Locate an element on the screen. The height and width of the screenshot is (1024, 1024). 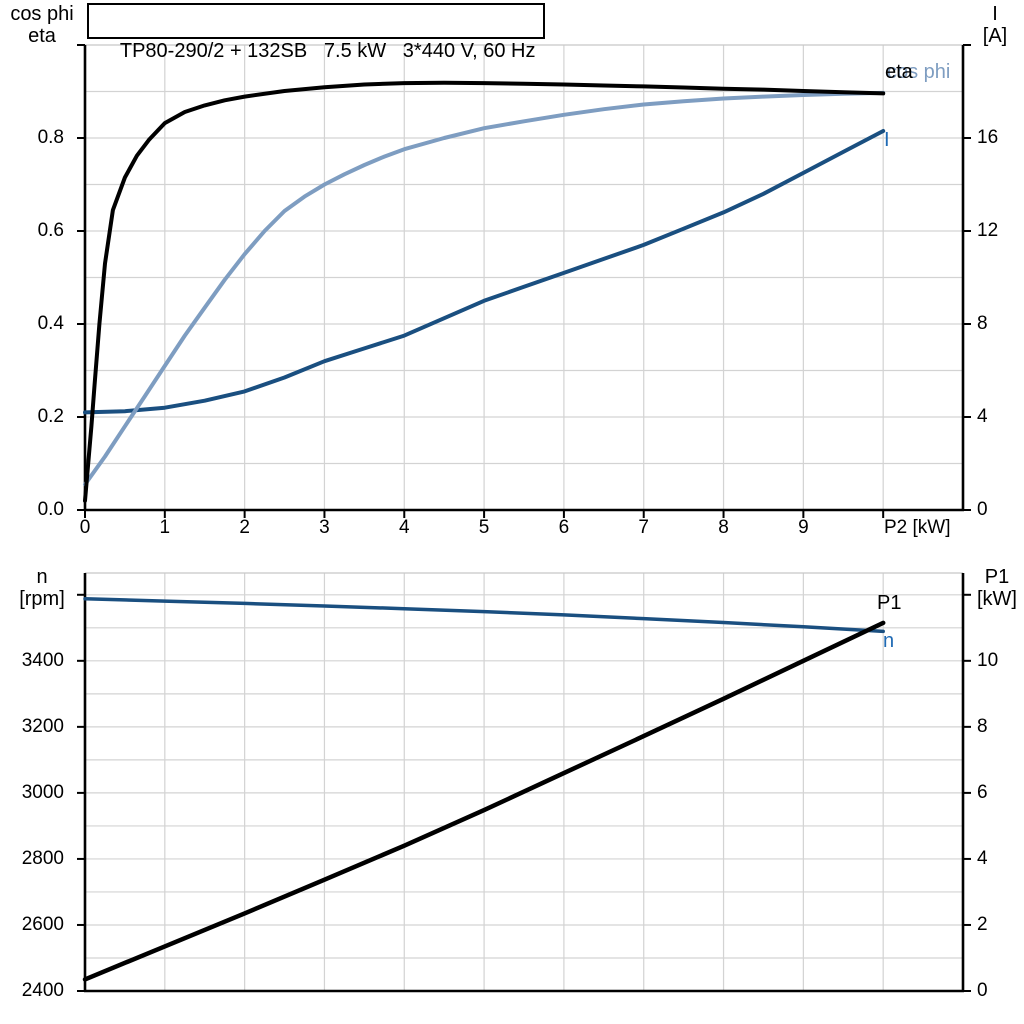
axis-title-current: I is located at coordinates (995, 14).